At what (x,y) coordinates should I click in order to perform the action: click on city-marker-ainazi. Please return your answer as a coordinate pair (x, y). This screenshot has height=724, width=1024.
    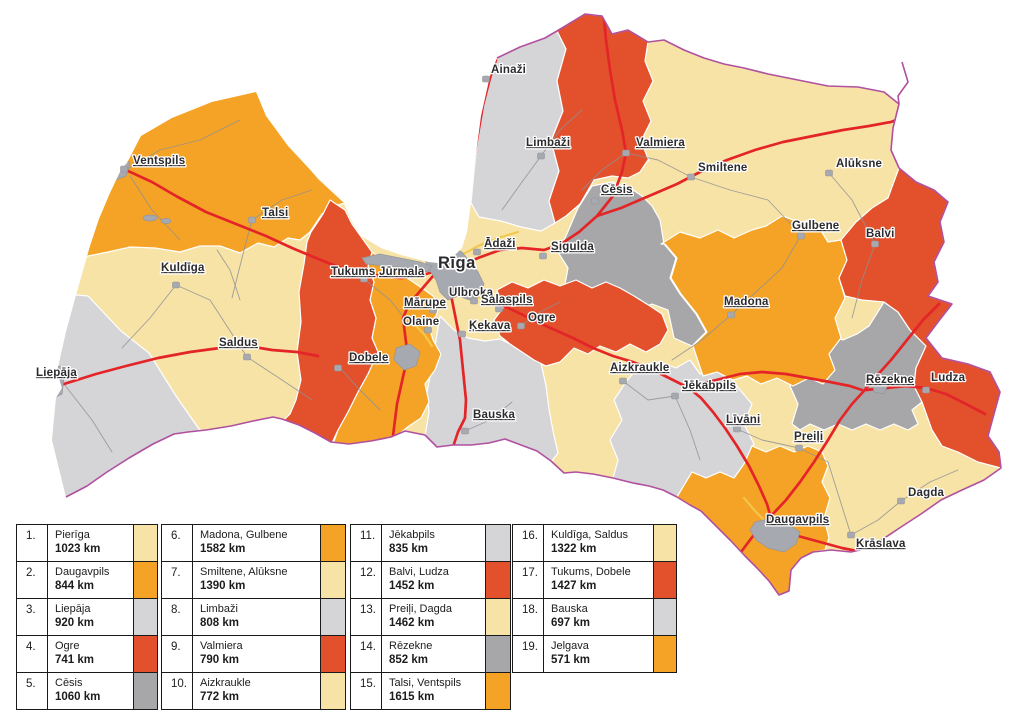
    Looking at the image, I should click on (486, 79).